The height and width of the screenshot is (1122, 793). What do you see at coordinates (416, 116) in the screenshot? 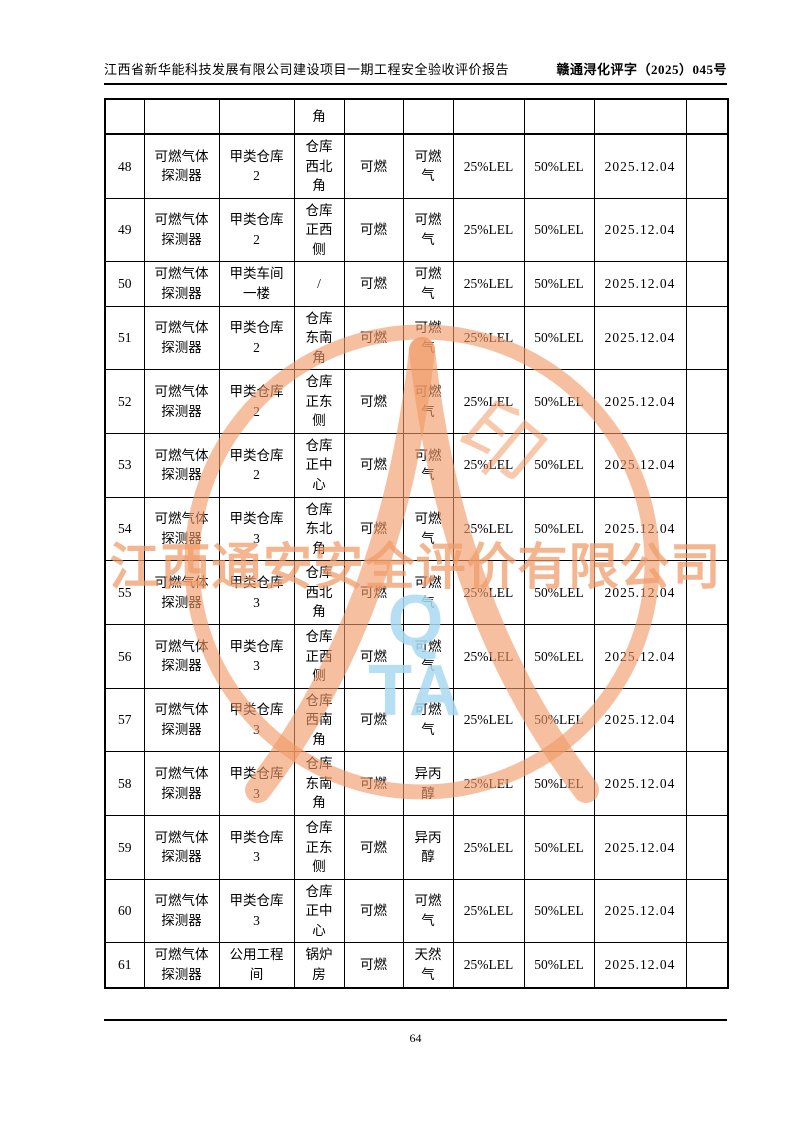
I see `carryover-row: 角` at bounding box center [416, 116].